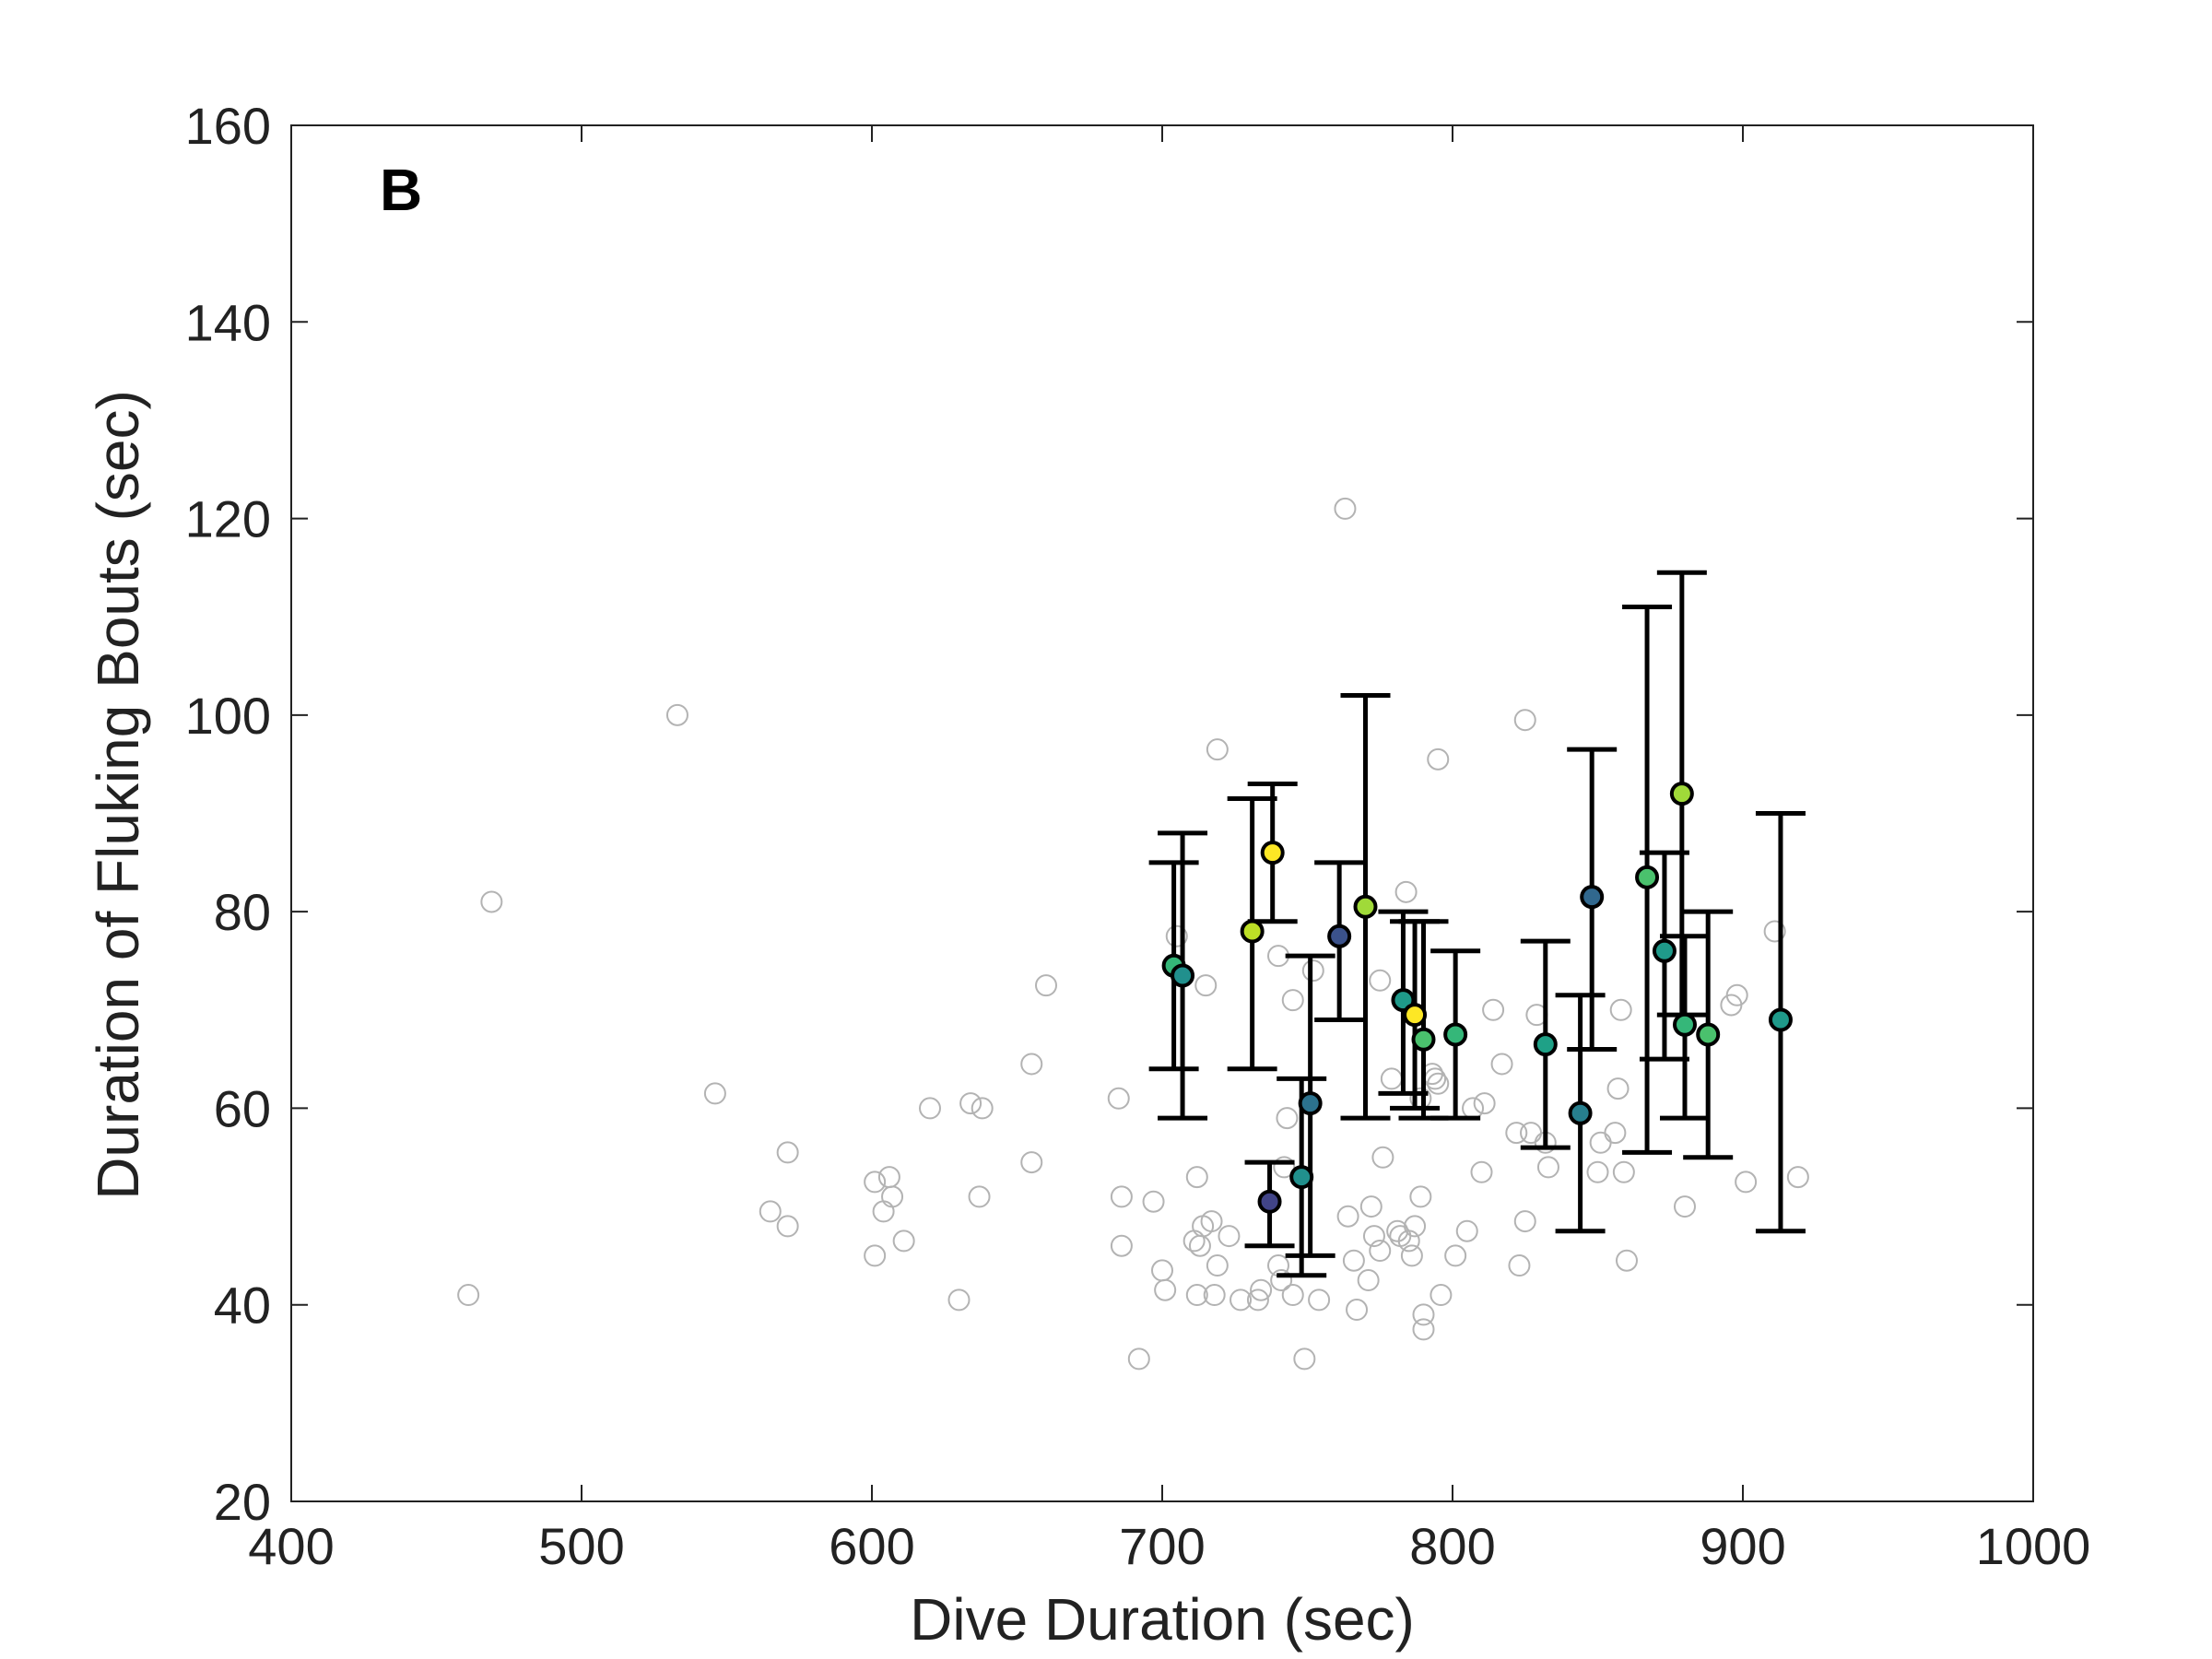 The width and height of the screenshot is (2212, 1659). What do you see at coordinates (1162, 1546) in the screenshot?
I see `x-tick-label: 700` at bounding box center [1162, 1546].